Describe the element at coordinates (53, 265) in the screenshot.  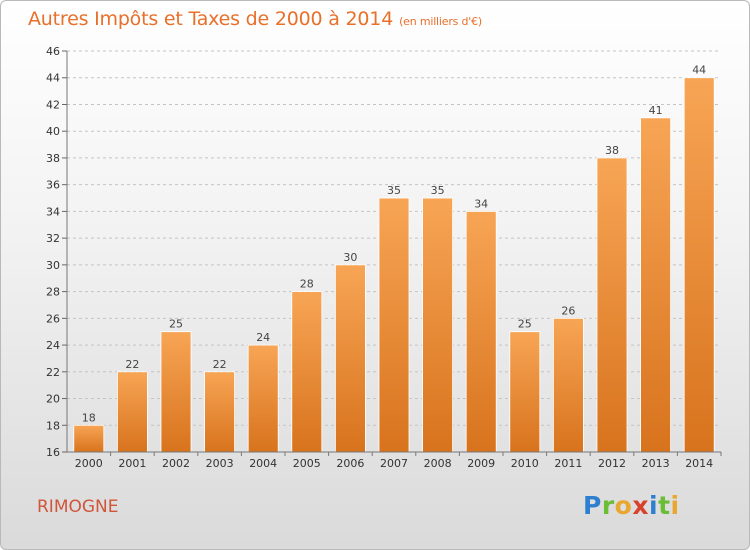
I see `y-tick-label: 30` at that location.